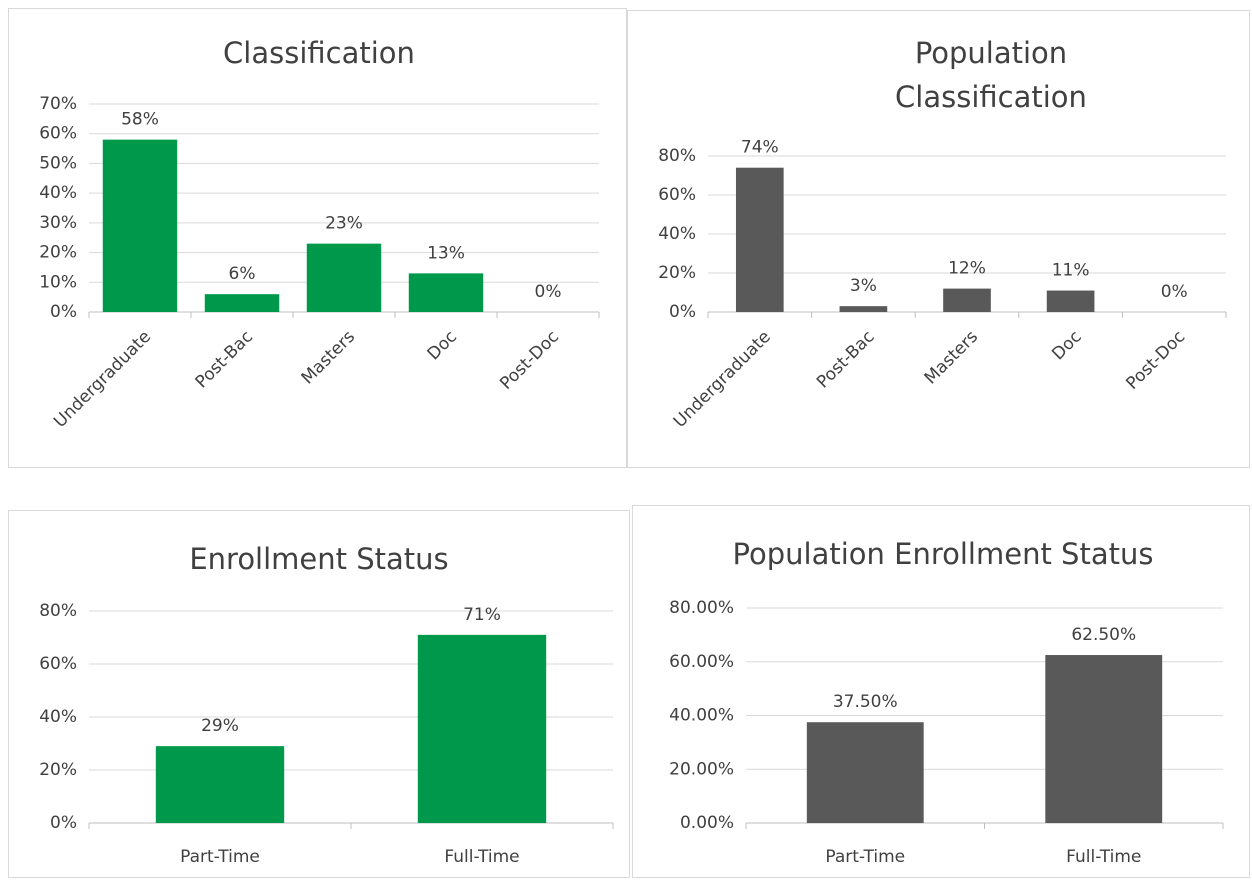 The height and width of the screenshot is (880, 1252). I want to click on y-tick-label: 0.00%, so click(707, 823).